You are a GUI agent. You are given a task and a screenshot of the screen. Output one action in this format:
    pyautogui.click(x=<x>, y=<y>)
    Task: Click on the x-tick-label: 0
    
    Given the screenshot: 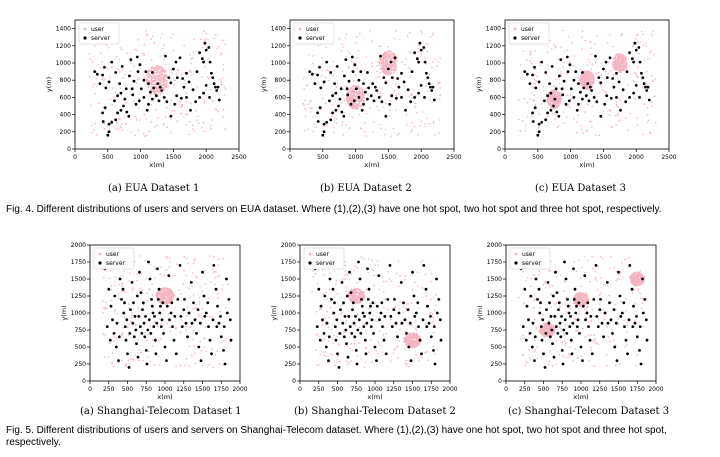 What is the action you would take?
    pyautogui.click(x=90, y=389)
    